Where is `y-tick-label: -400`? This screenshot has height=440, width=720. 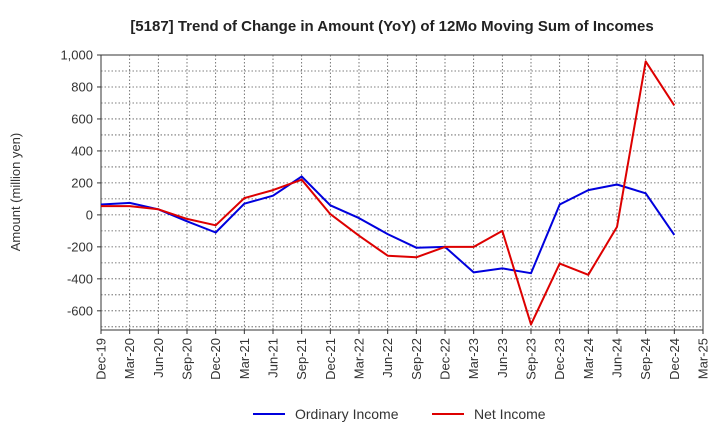 y-tick-label: -400 is located at coordinates (80, 278).